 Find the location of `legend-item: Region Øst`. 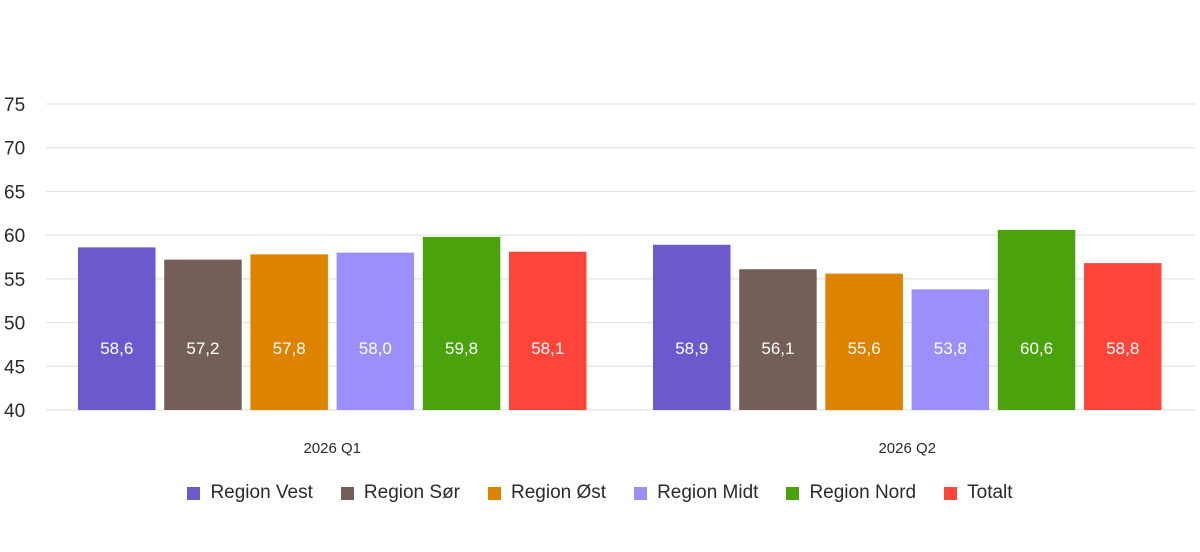

legend-item: Region Øst is located at coordinates (547, 493).